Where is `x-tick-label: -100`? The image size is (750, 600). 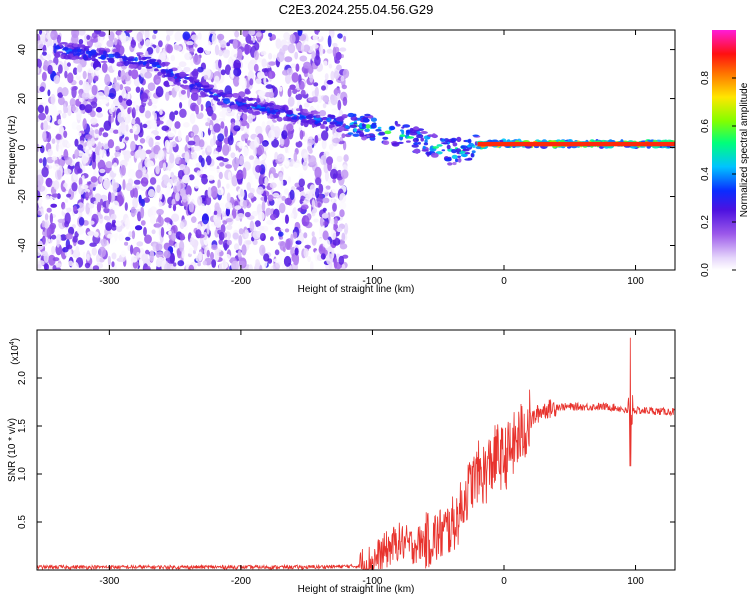 x-tick-label: -100 is located at coordinates (372, 581).